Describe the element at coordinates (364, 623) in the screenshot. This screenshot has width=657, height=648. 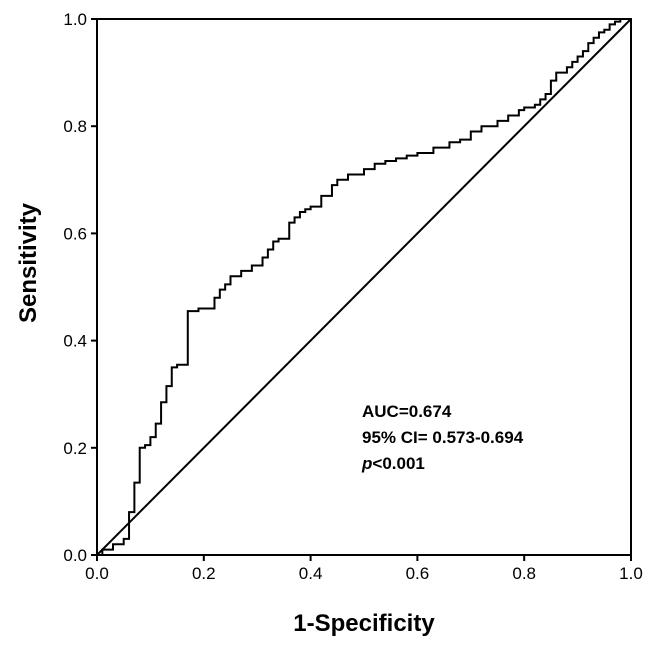
I see `x-axis-title: 1-Specificity` at that location.